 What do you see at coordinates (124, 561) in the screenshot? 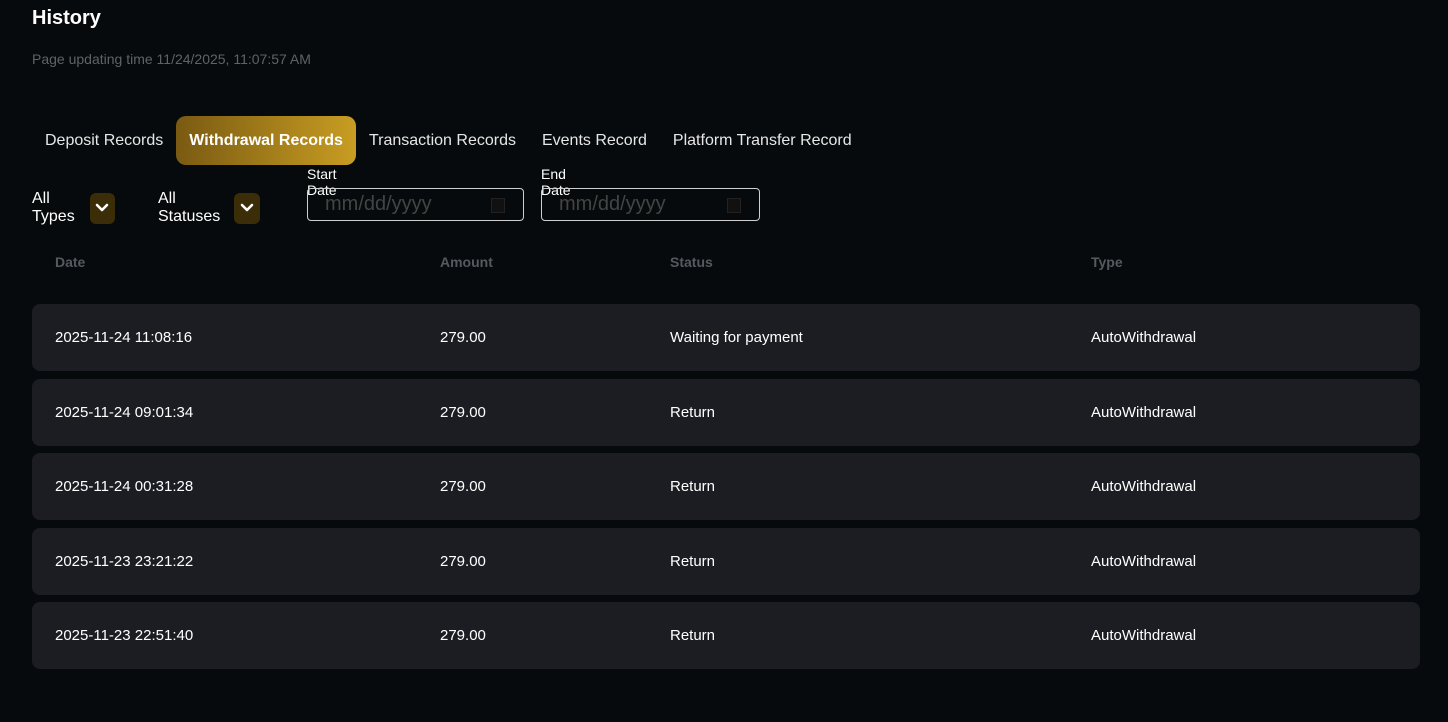
I see `cell-date: 2025-11-23 23:21:22` at bounding box center [124, 561].